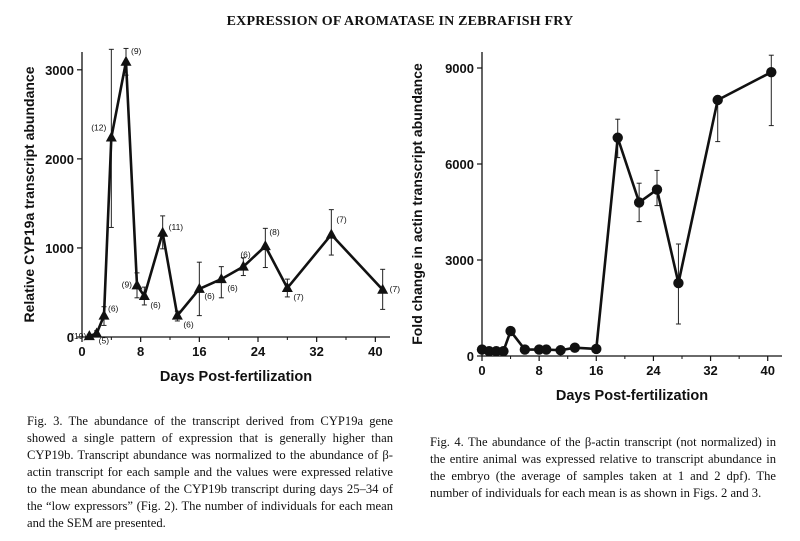 The width and height of the screenshot is (800, 541). I want to click on page-title: EXPRESSION OF AROMATASE IN ZEBRAFISH FRY, so click(400, 21).